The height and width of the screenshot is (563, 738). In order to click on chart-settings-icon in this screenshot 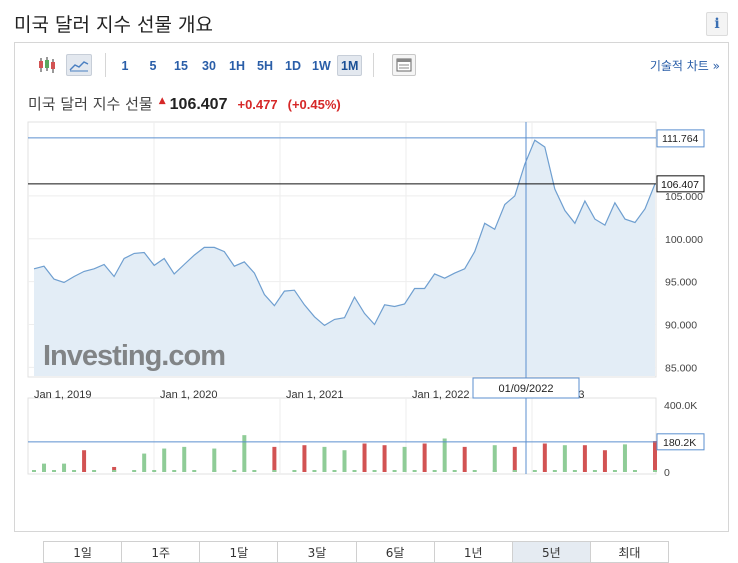, I will do `click(404, 65)`.